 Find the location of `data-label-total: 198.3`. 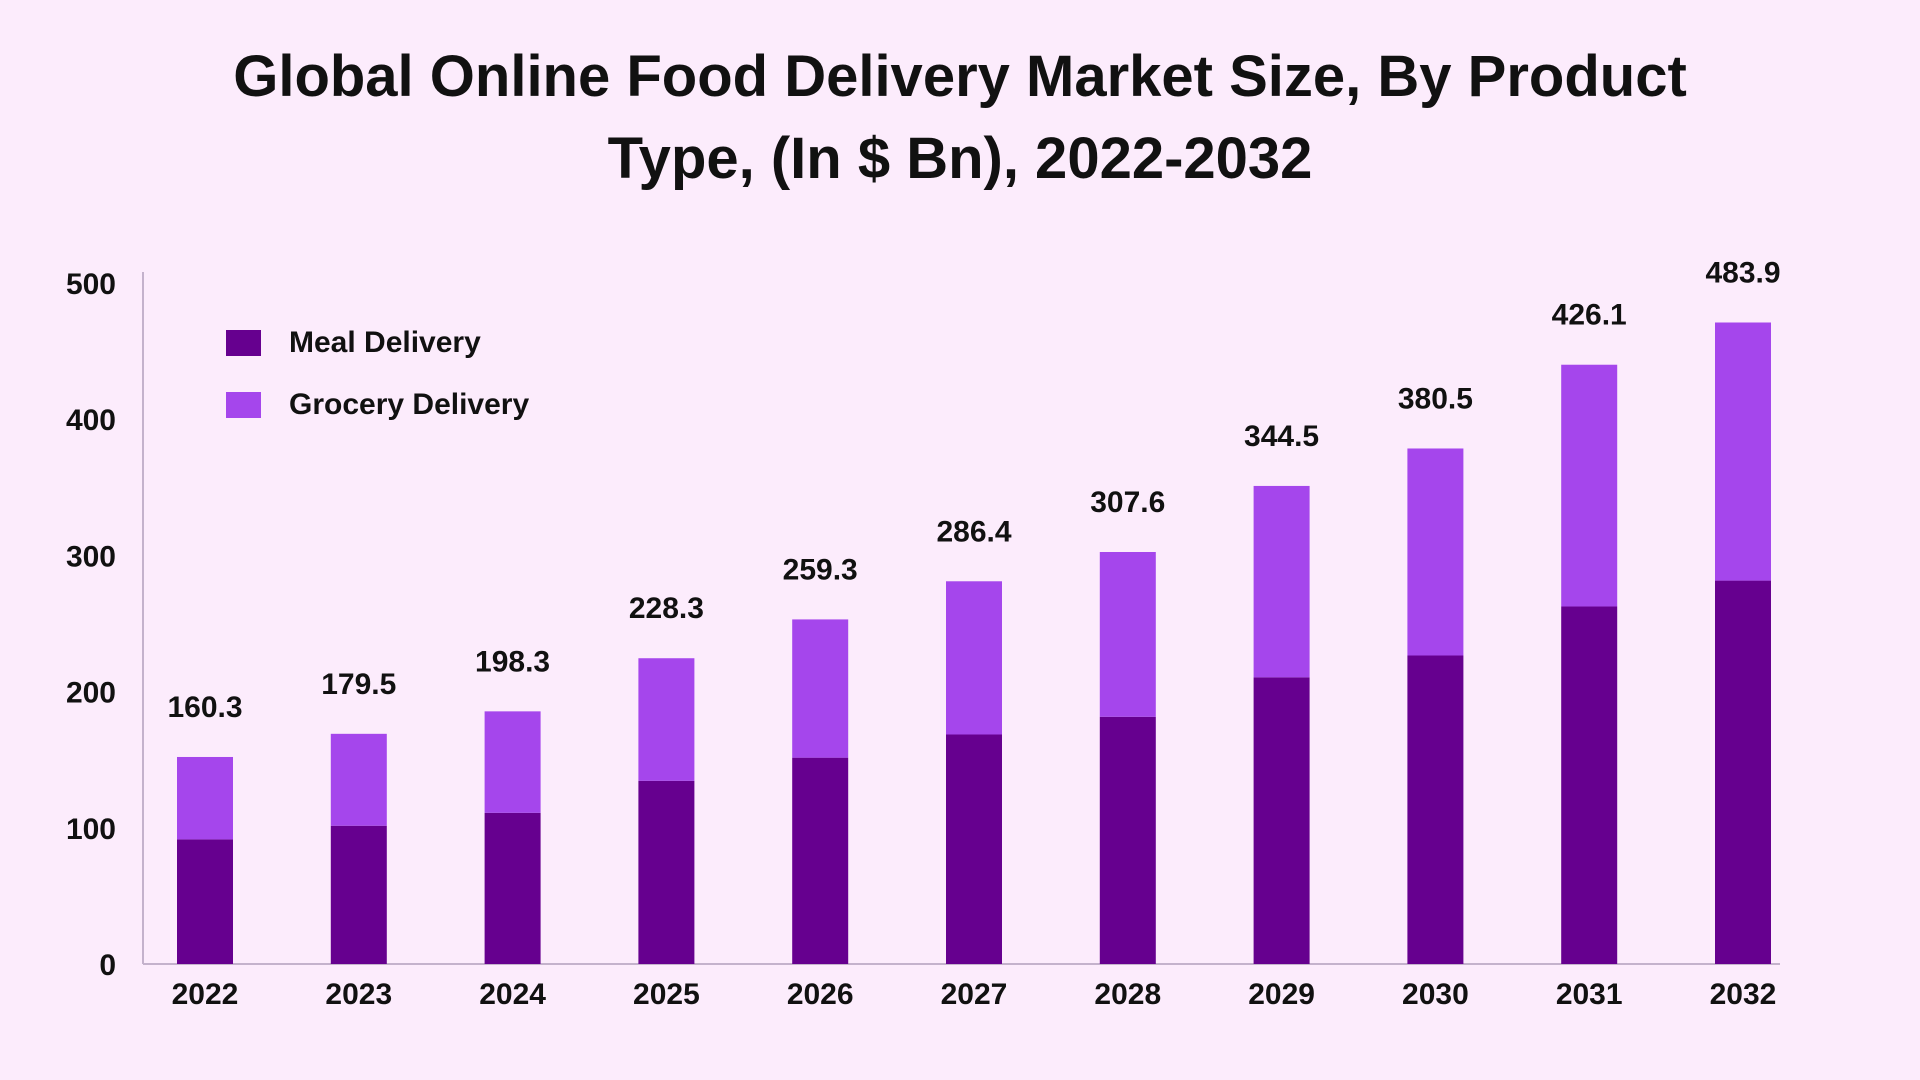

data-label-total: 198.3 is located at coordinates (512, 661).